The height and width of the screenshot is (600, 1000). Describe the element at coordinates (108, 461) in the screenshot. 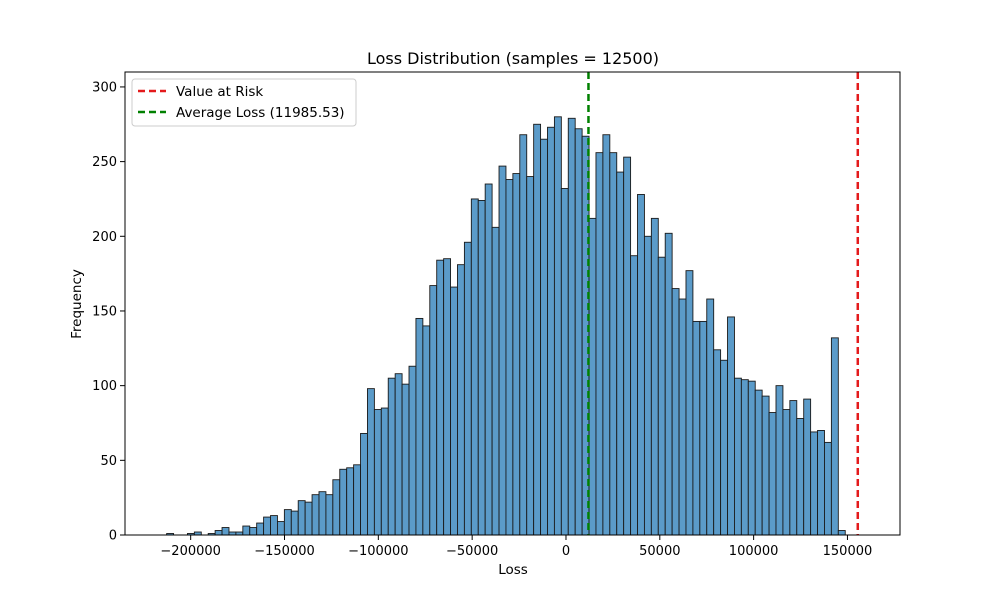

I see `y-tick-label: 50` at that location.